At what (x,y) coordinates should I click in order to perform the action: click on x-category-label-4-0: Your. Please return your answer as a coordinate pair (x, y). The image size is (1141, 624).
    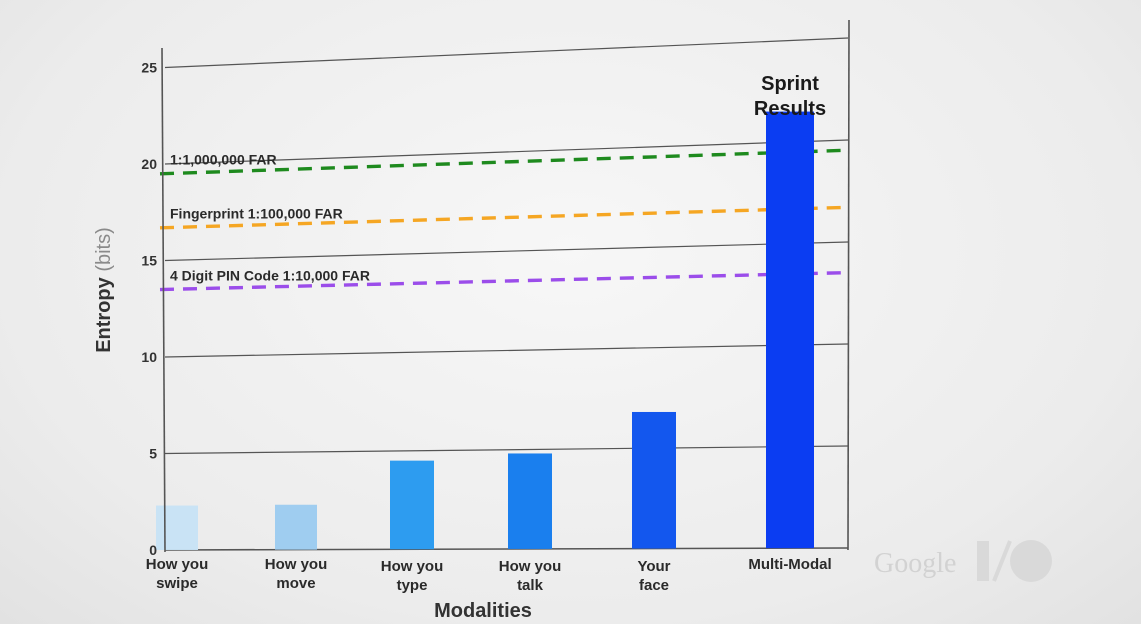
    Looking at the image, I should click on (653, 566).